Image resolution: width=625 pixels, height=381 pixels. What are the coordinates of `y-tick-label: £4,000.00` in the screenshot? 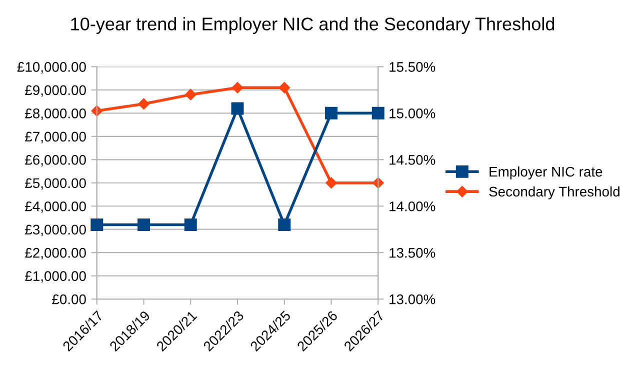 It's located at (55, 207).